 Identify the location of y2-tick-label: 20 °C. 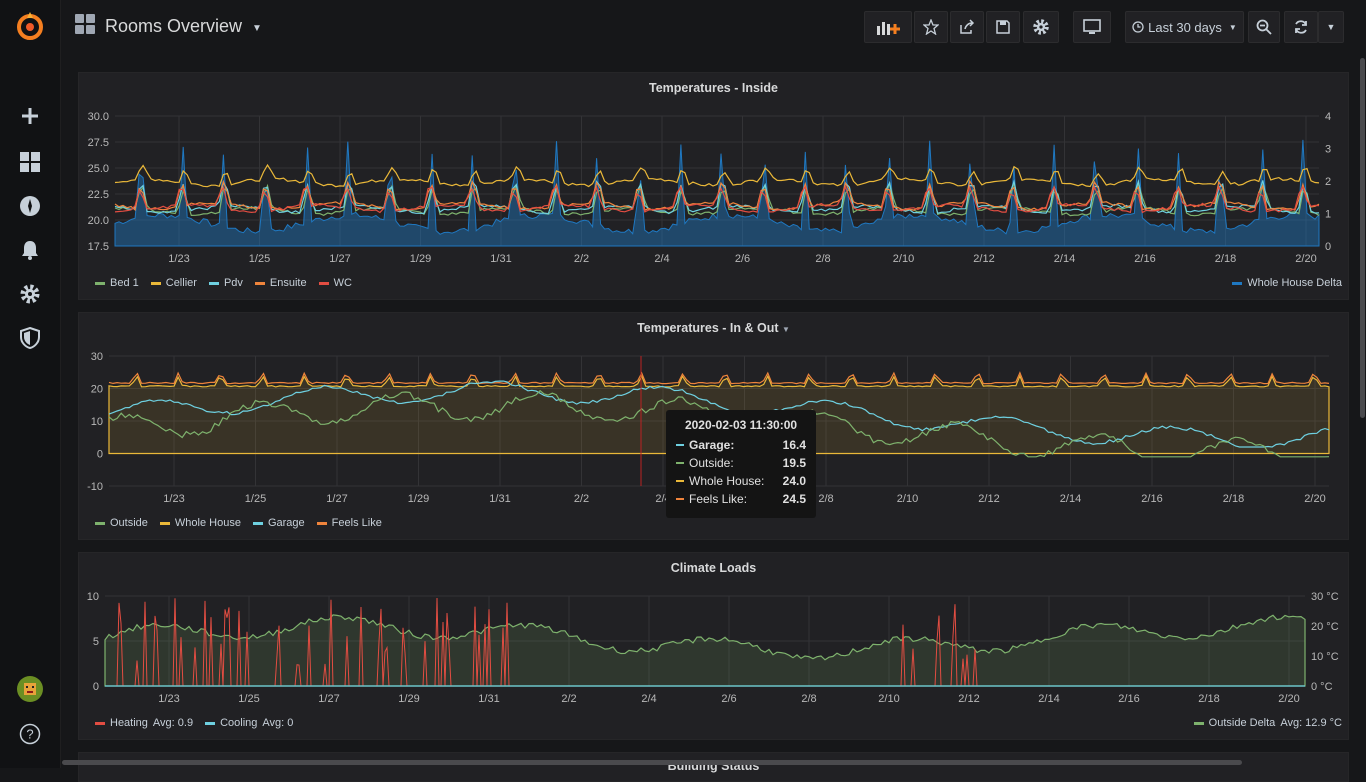
(1325, 627).